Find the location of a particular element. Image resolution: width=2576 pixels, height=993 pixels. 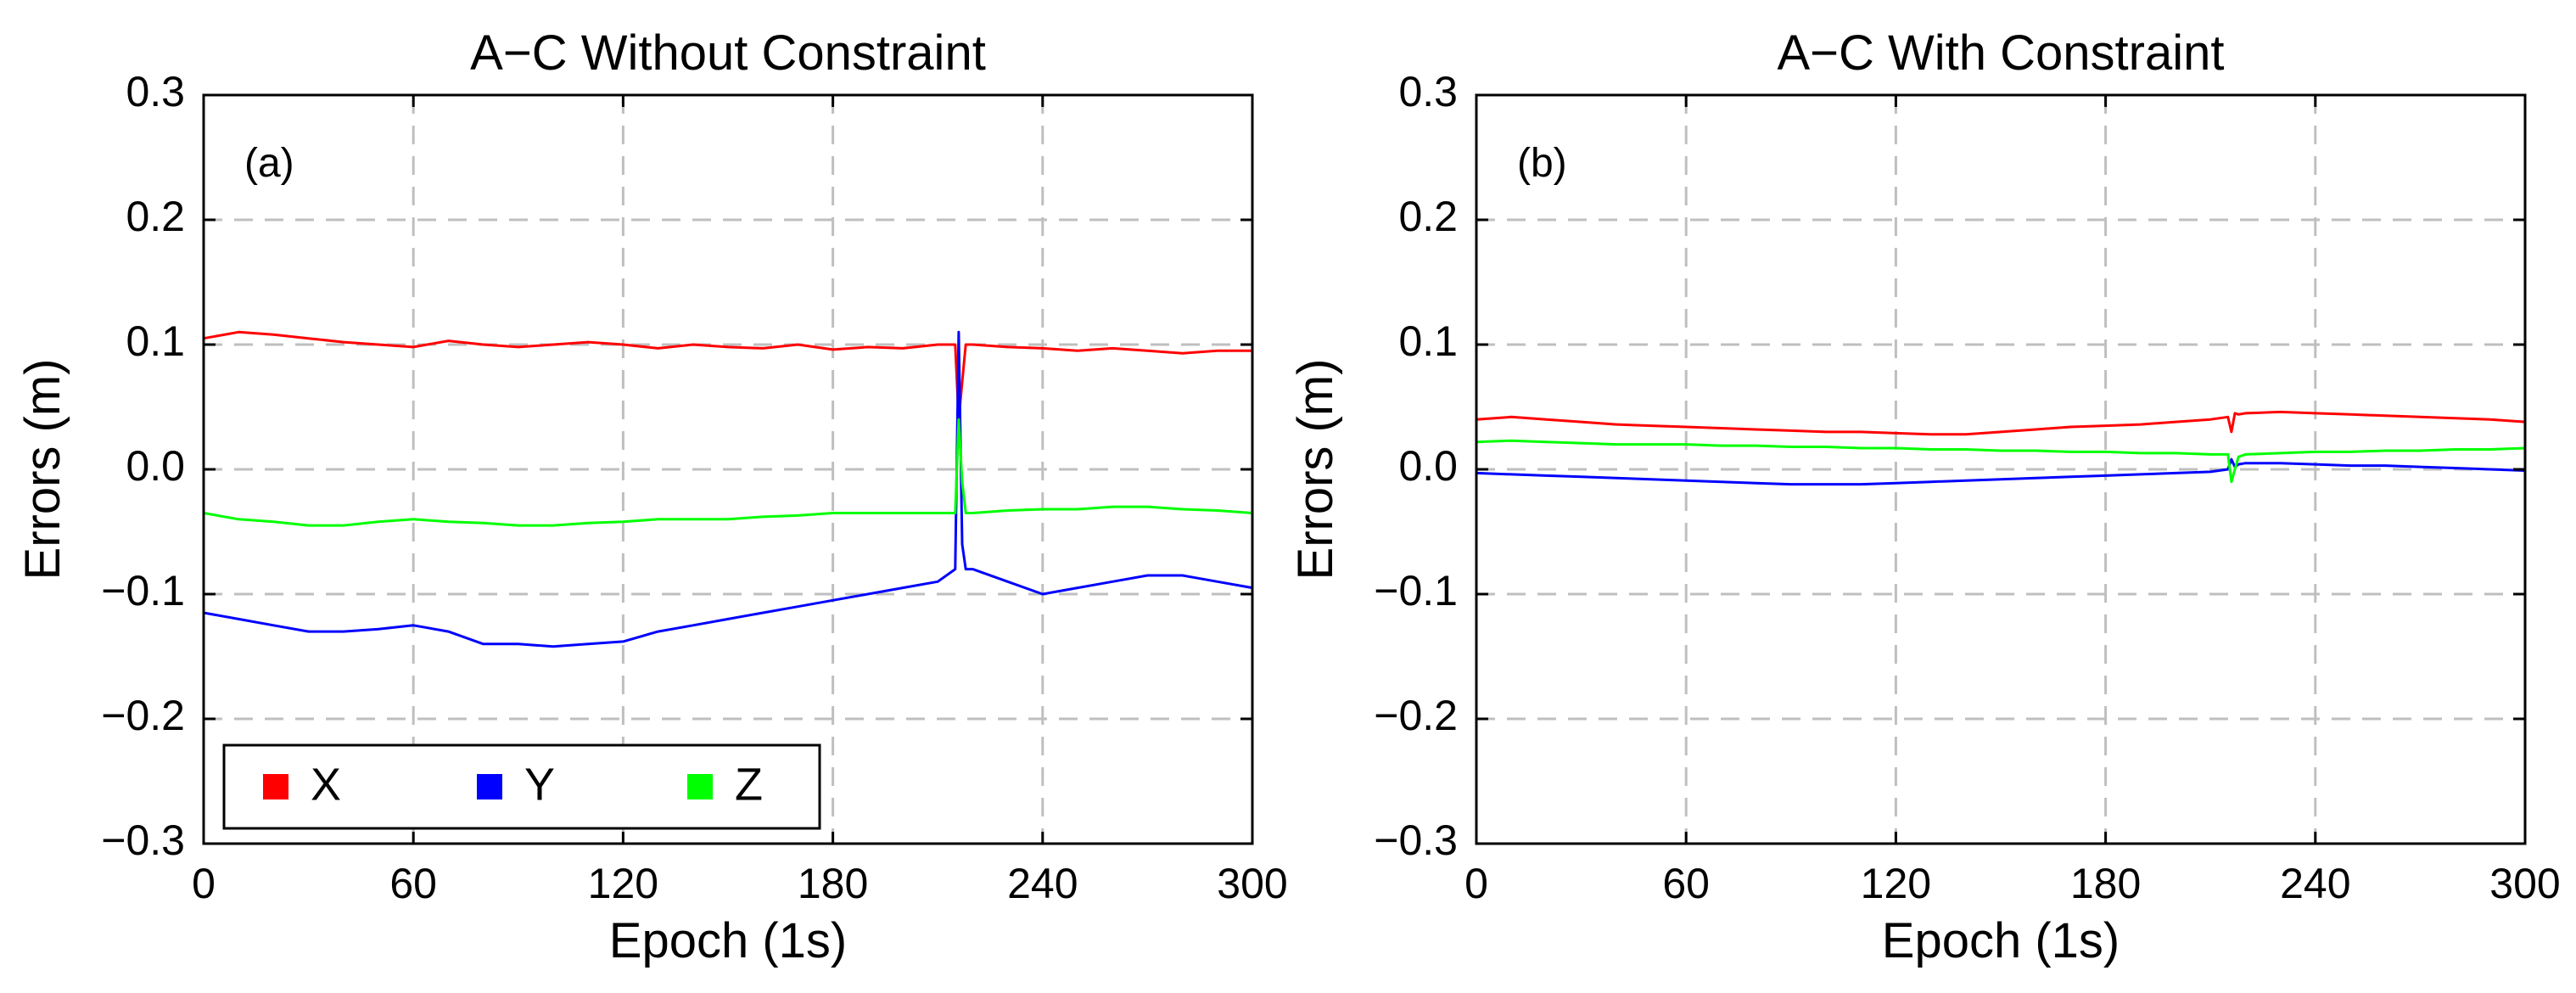

legend-swatch-y is located at coordinates (490, 786).